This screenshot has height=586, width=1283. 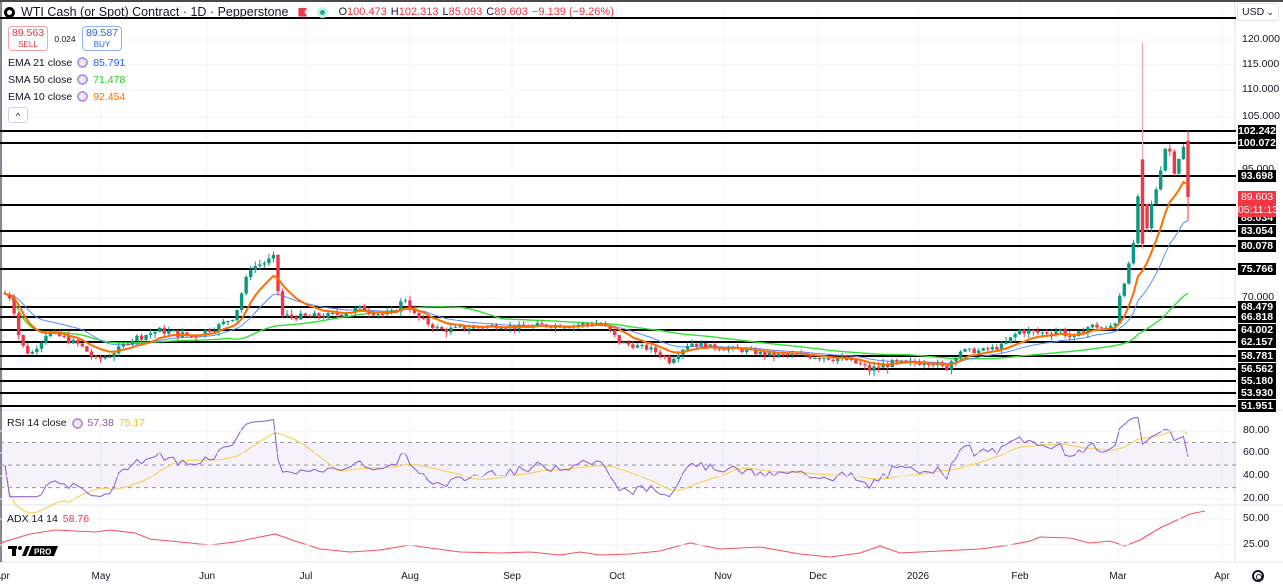 What do you see at coordinates (1253, 12) in the screenshot?
I see `currency-label: USD` at bounding box center [1253, 12].